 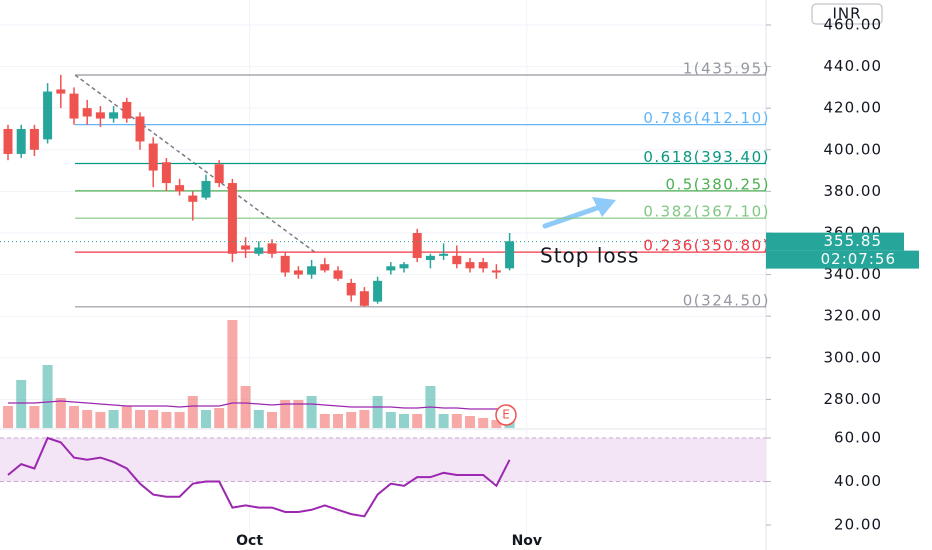 What do you see at coordinates (249, 541) in the screenshot?
I see `x-tick-label: Oct` at bounding box center [249, 541].